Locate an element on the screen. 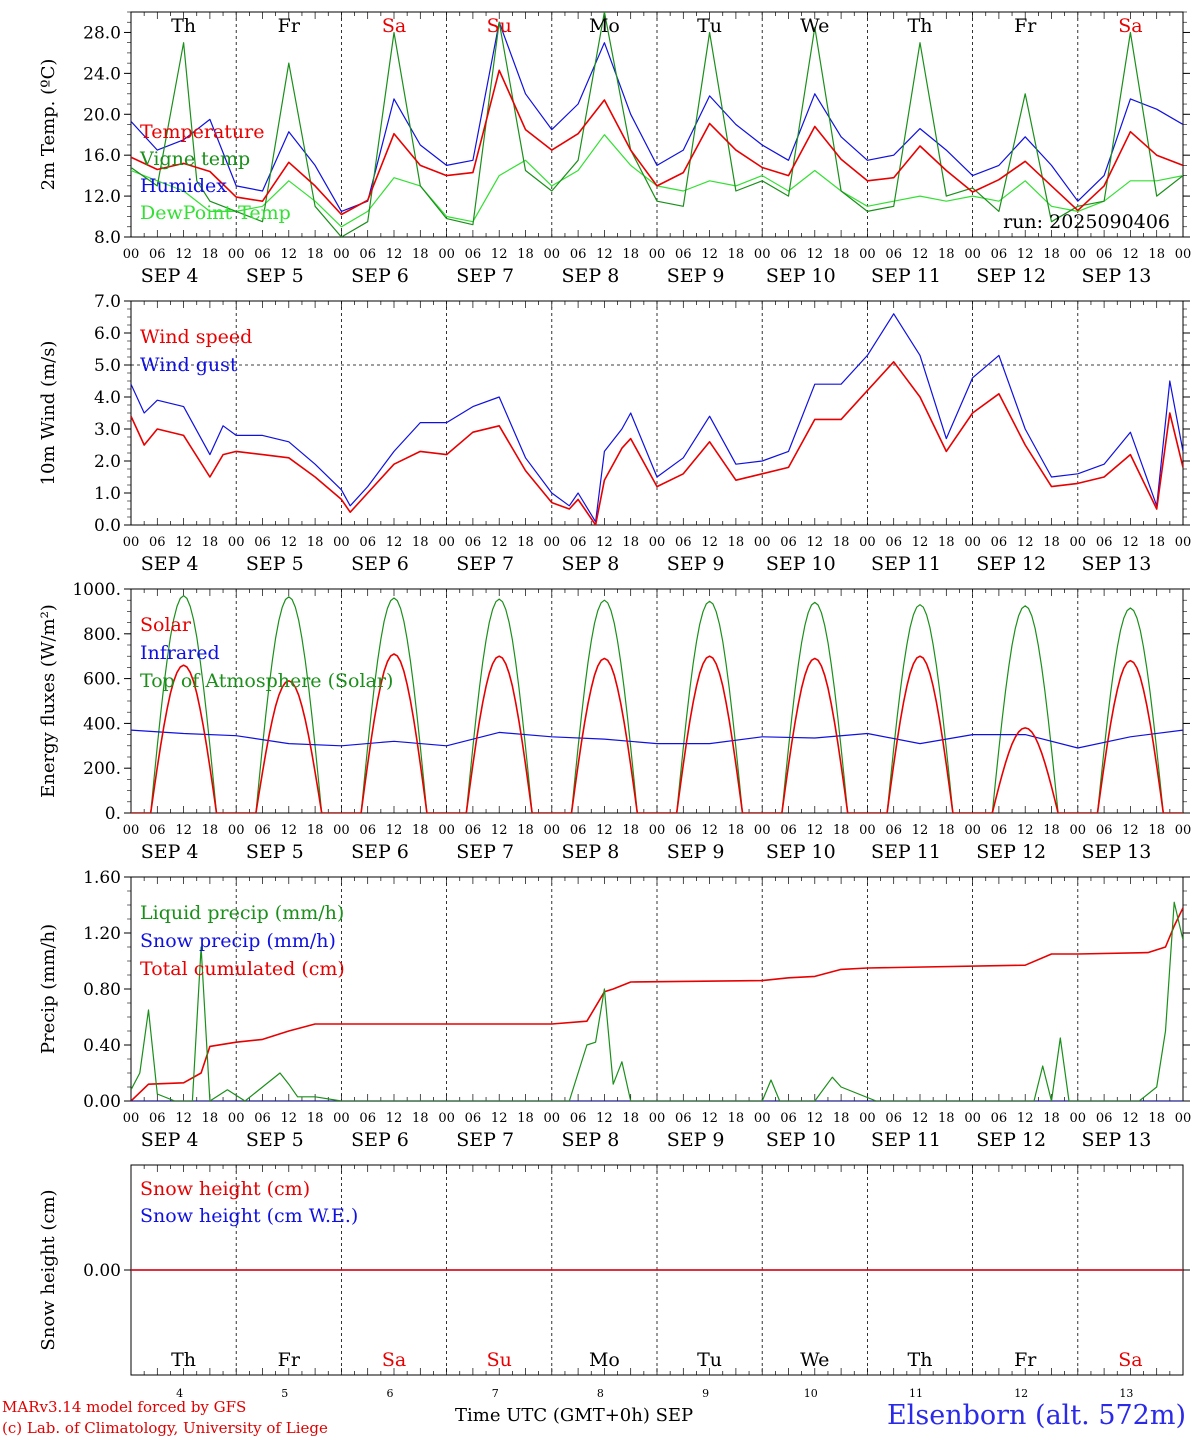  date-label: SEP 11 is located at coordinates (906, 276).